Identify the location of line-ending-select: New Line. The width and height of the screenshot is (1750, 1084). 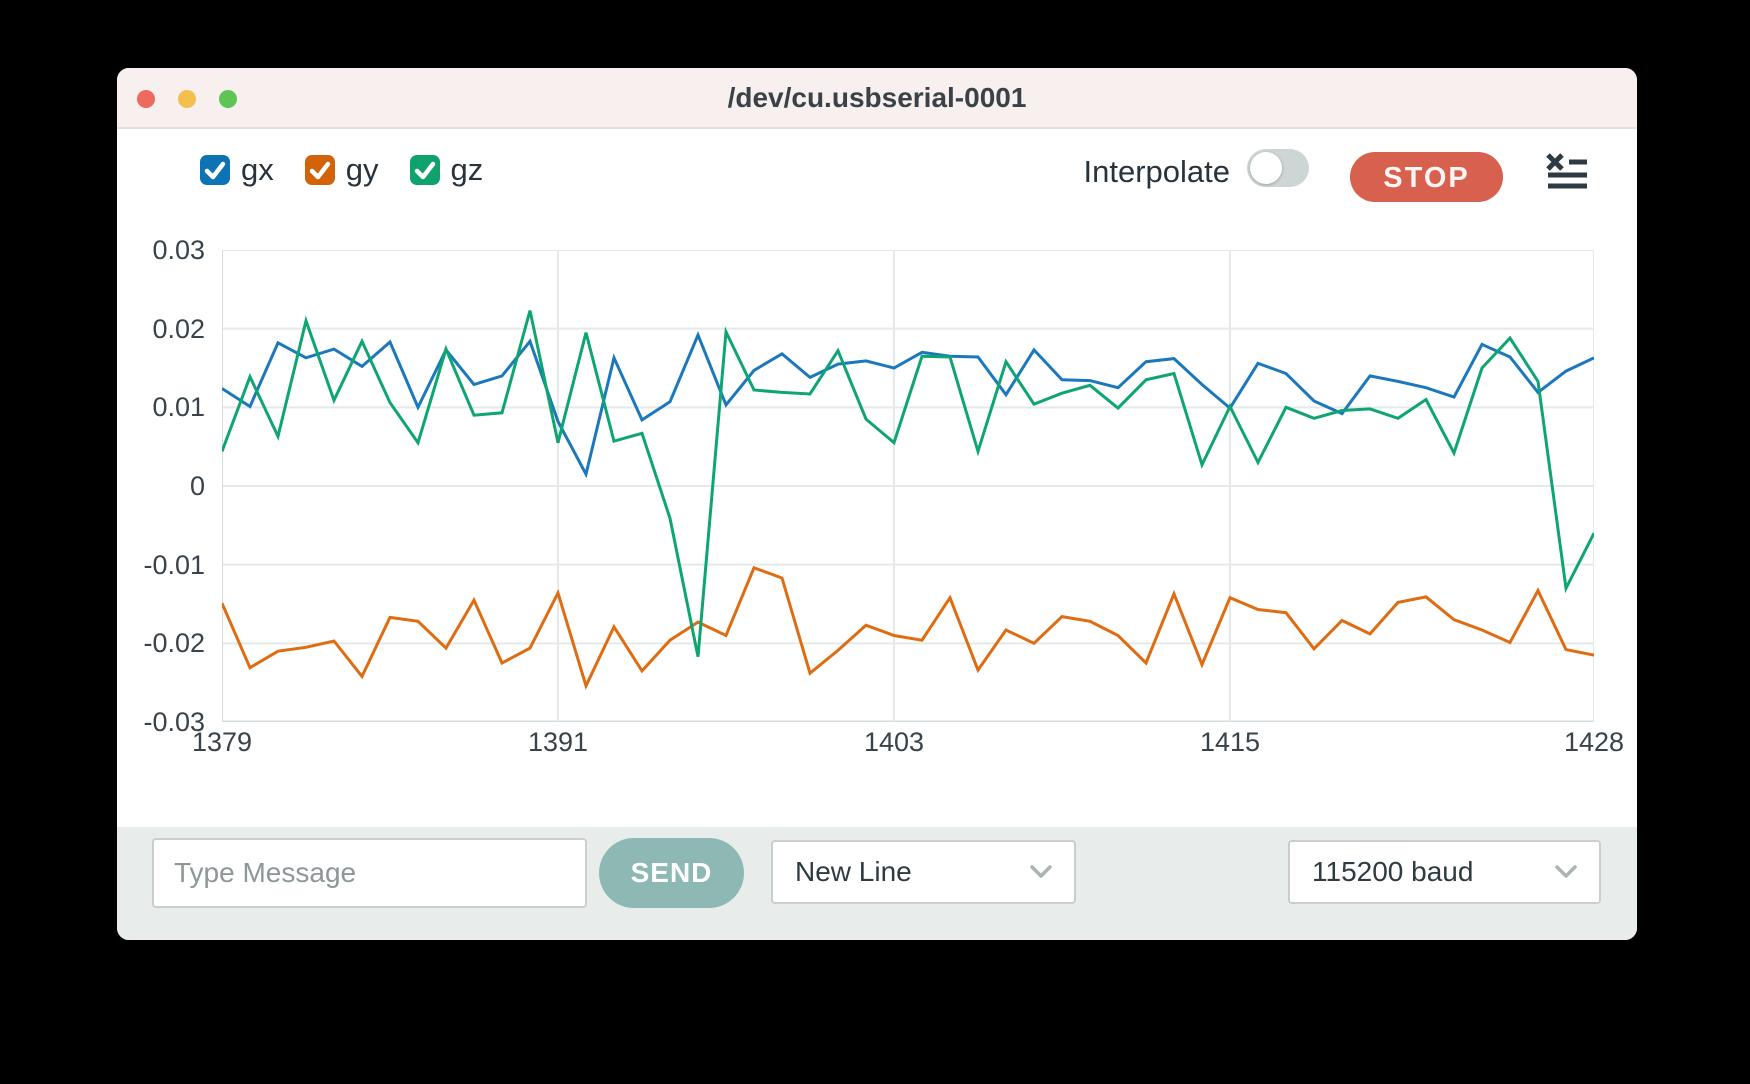
(923, 872).